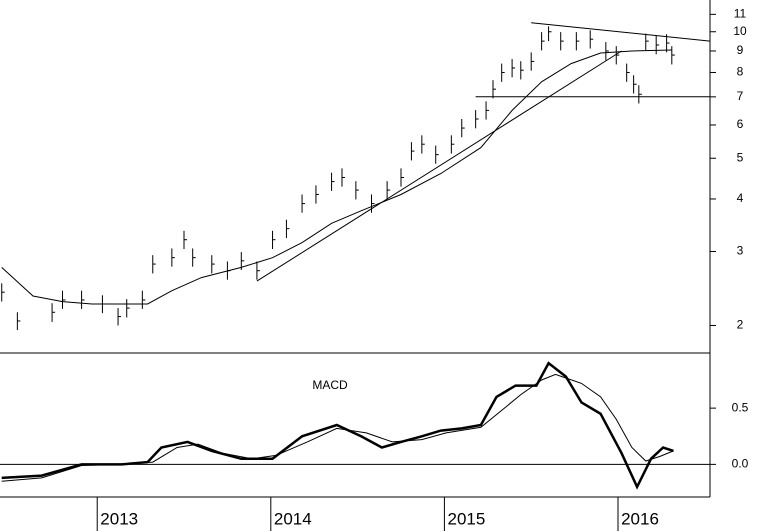 The width and height of the screenshot is (760, 531). Describe the element at coordinates (740, 31) in the screenshot. I see `y-tick-label: 10` at that location.